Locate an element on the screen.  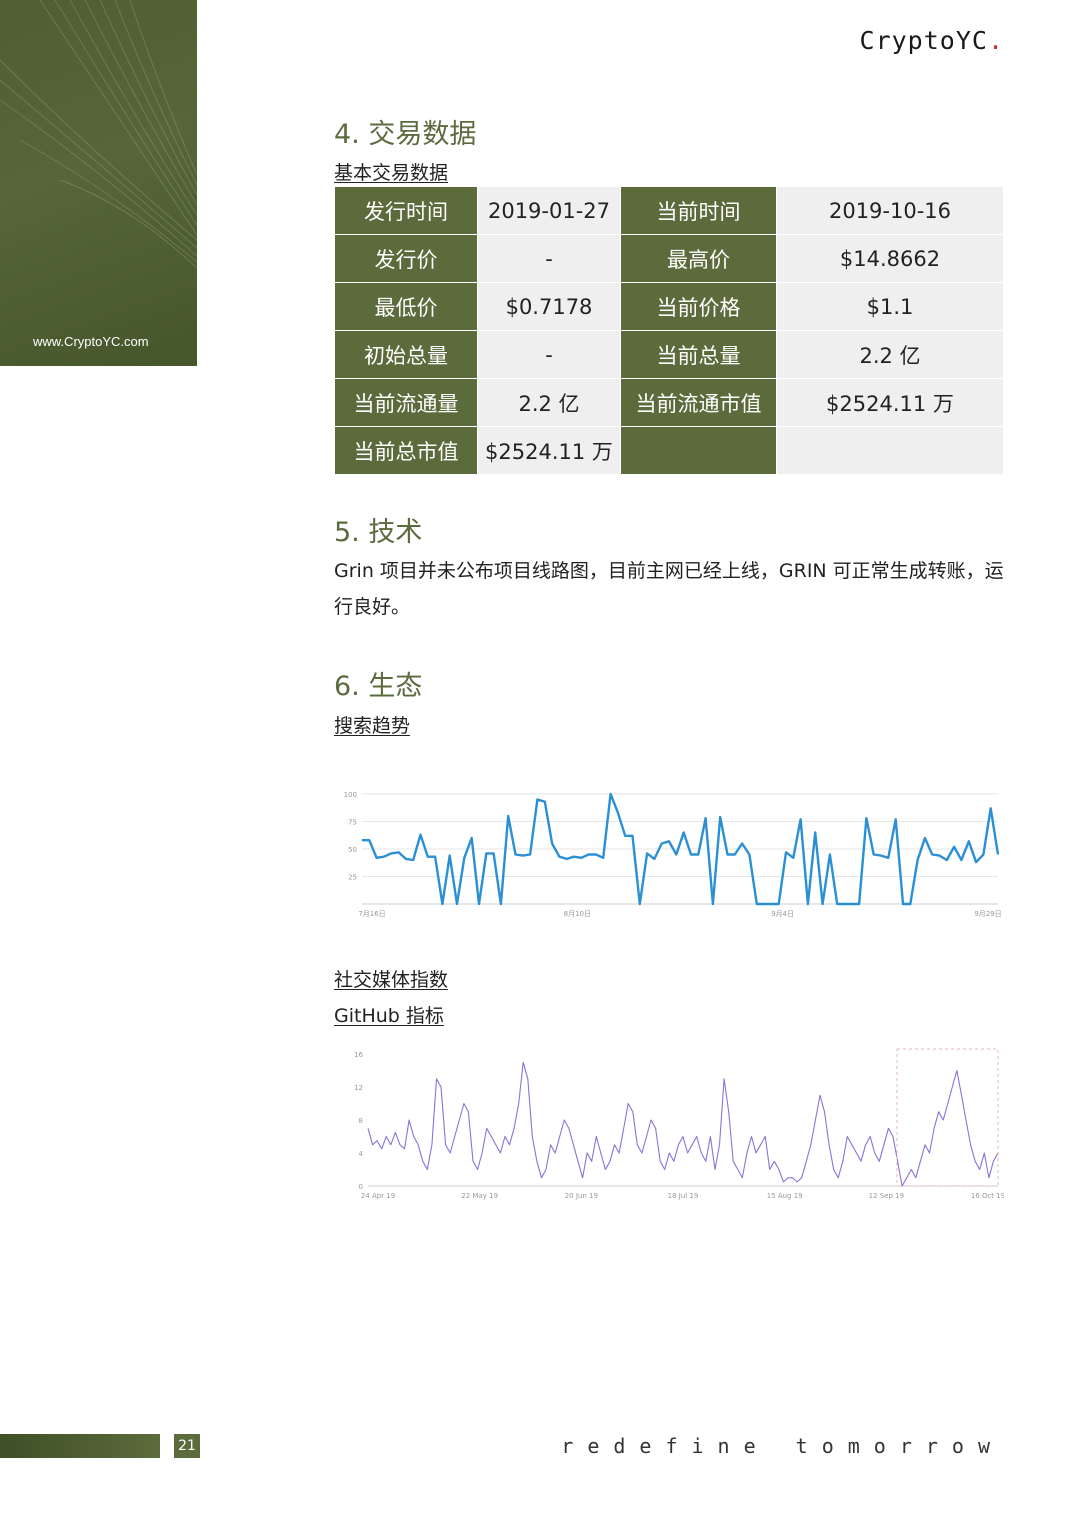
social-index-subhead: 社交媒体指数 is located at coordinates (391, 980).